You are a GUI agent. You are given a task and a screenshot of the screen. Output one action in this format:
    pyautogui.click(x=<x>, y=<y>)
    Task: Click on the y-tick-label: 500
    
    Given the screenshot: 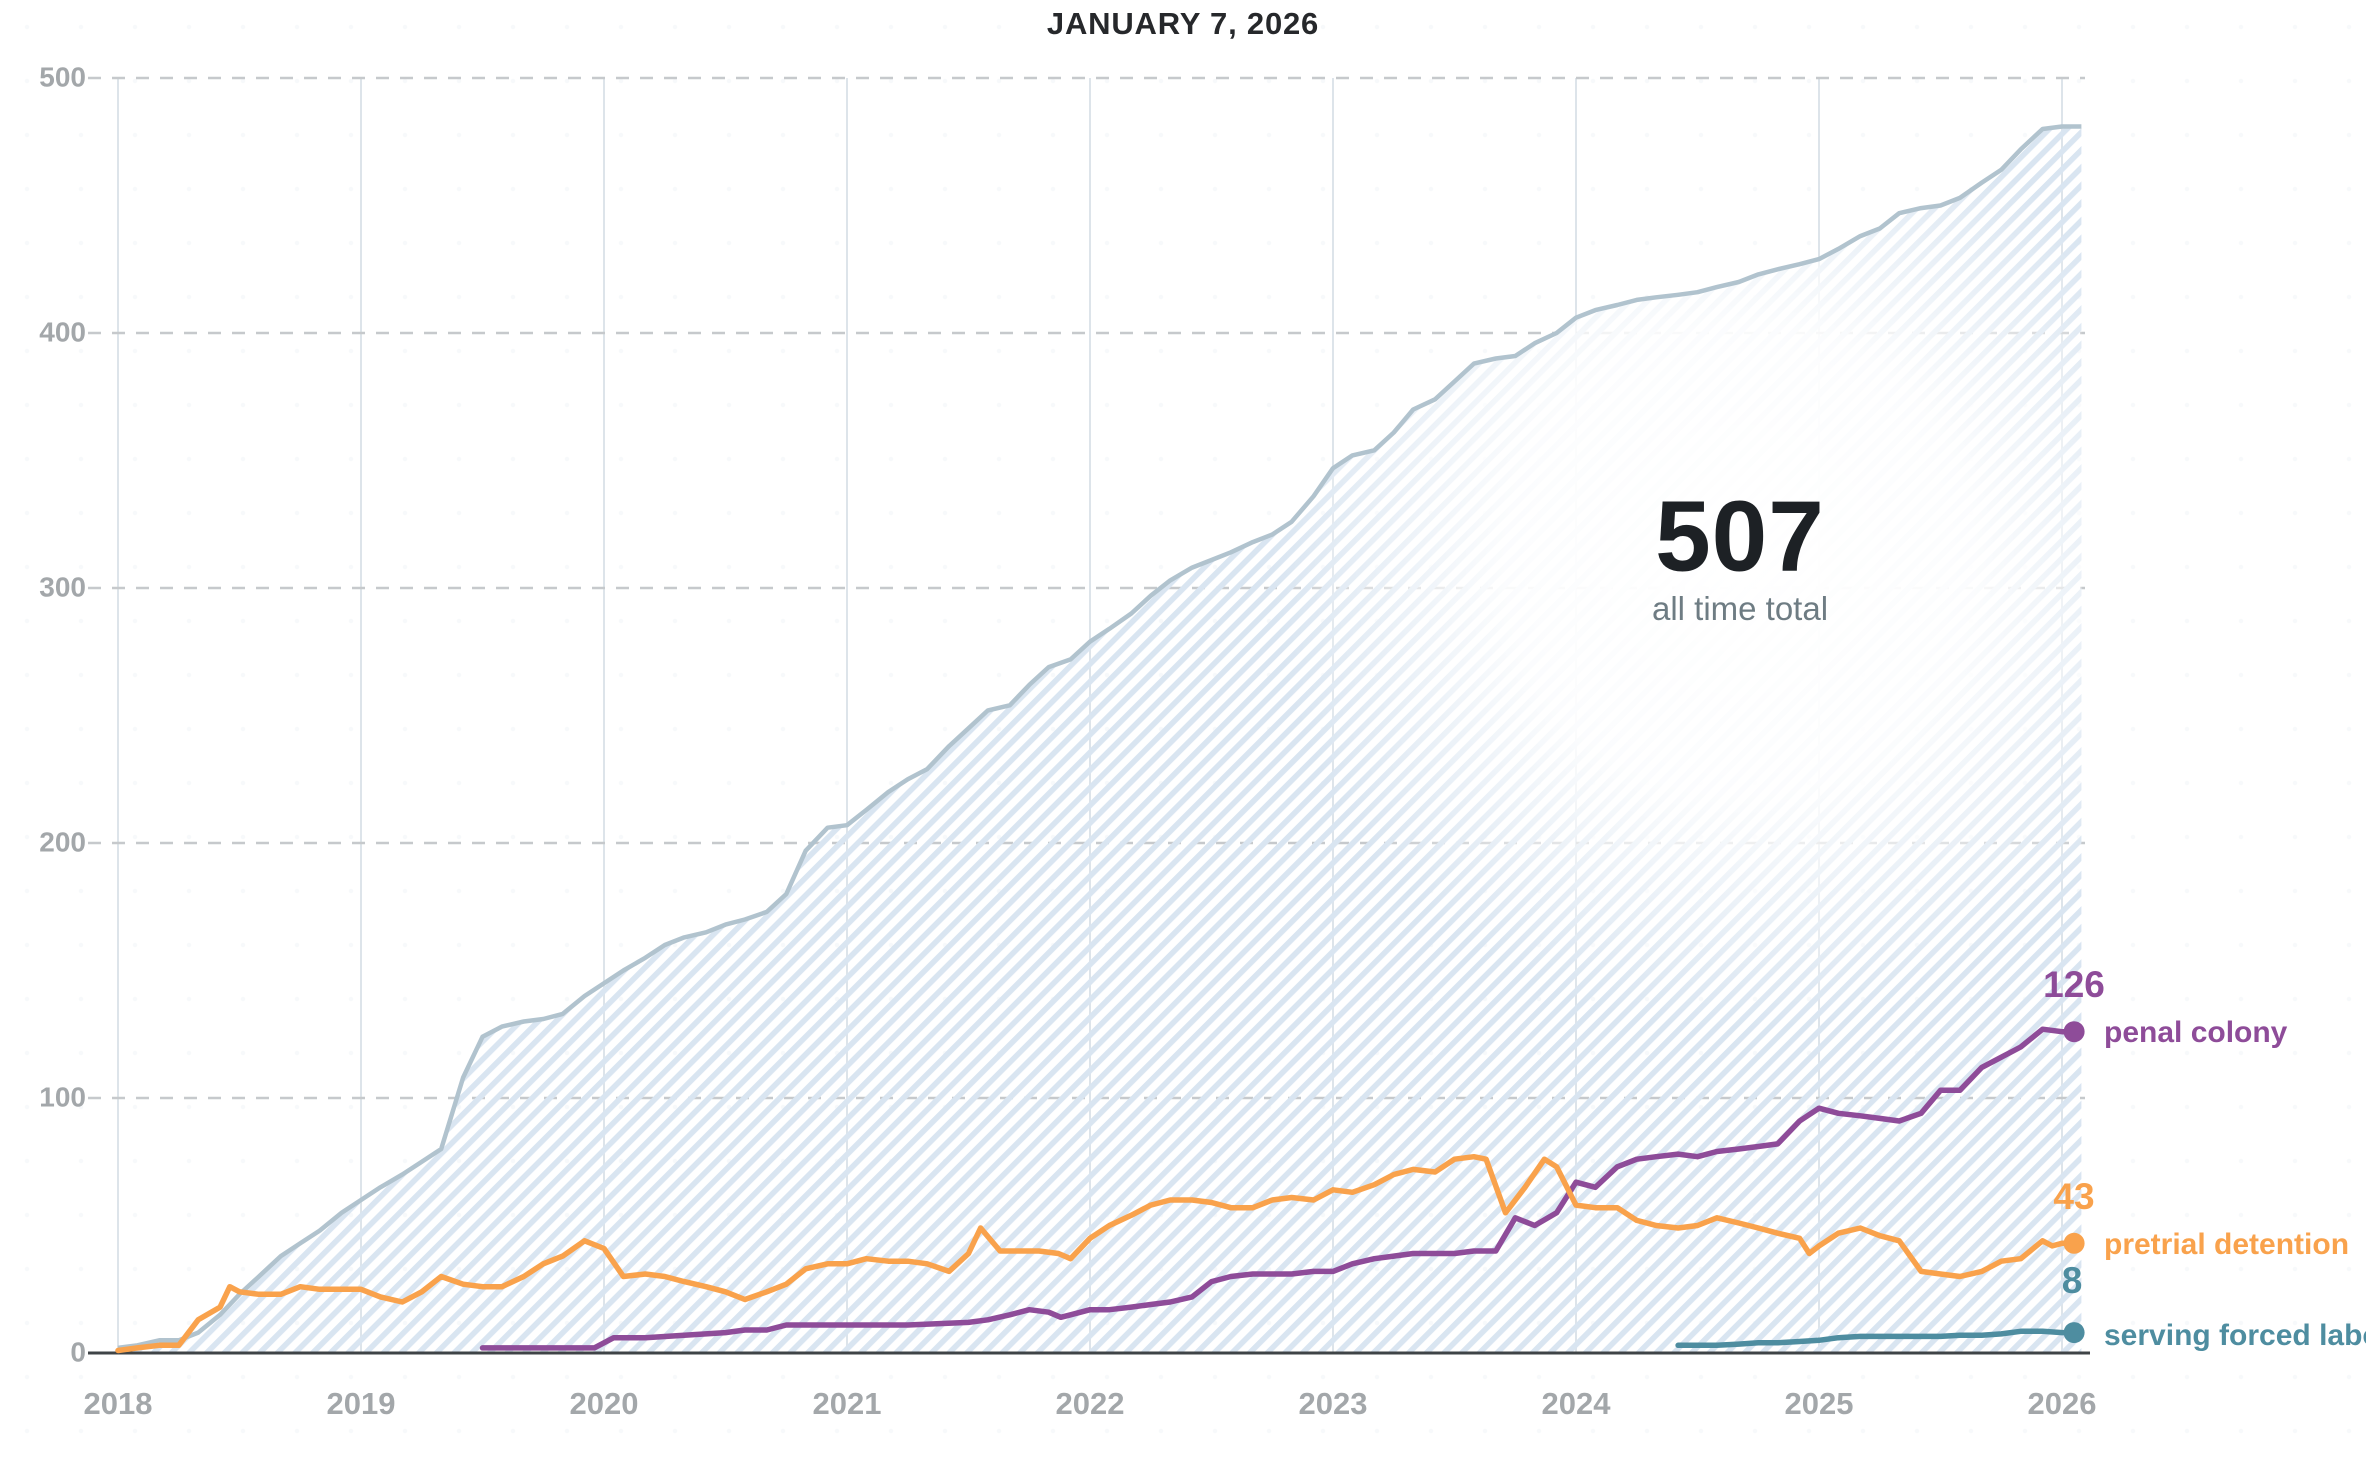 What is the action you would take?
    pyautogui.click(x=62, y=77)
    